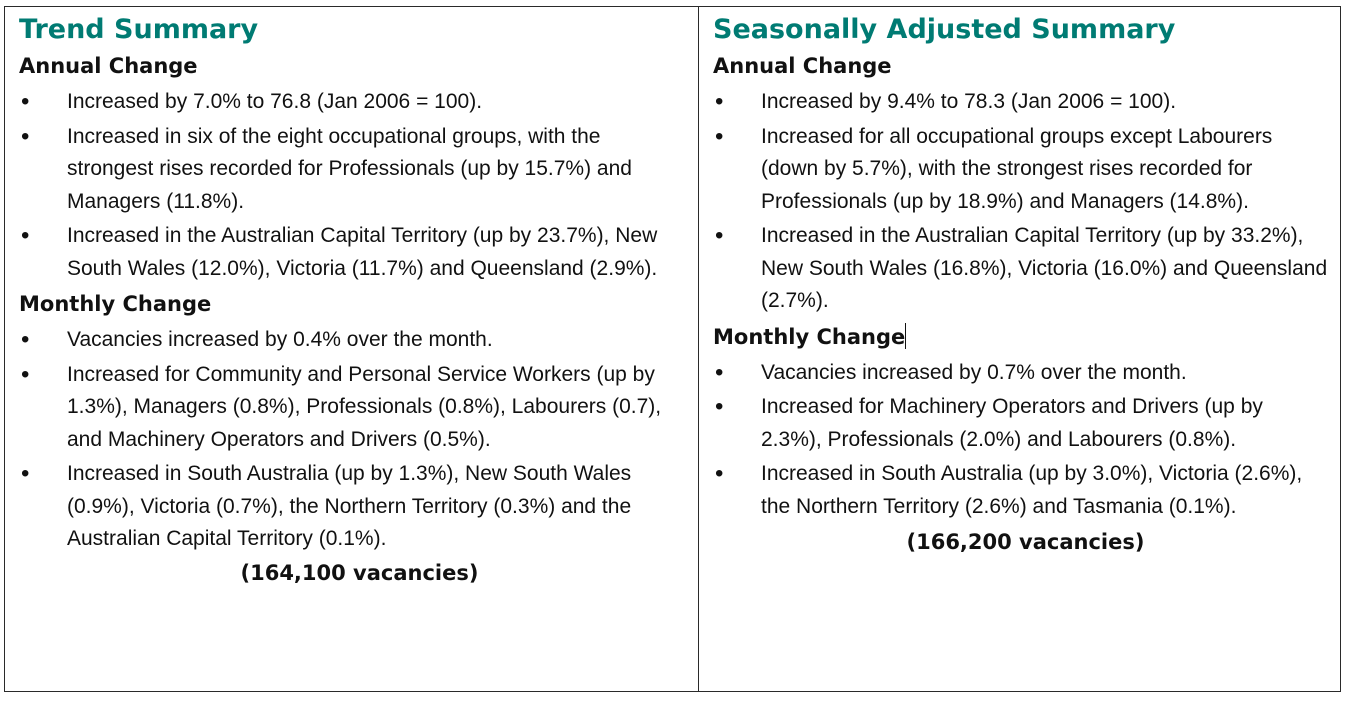 The image size is (1348, 702). I want to click on text-cursor, so click(906, 335).